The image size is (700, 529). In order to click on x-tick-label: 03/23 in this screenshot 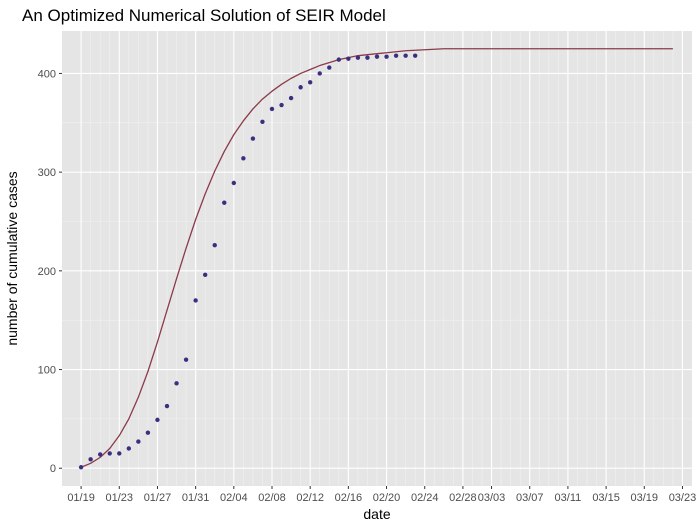, I will do `click(683, 498)`.